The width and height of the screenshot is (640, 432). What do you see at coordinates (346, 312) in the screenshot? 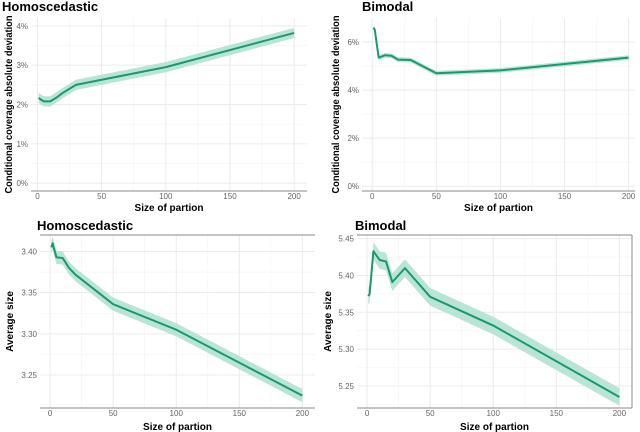
I see `y-tick-label: 5.35` at bounding box center [346, 312].